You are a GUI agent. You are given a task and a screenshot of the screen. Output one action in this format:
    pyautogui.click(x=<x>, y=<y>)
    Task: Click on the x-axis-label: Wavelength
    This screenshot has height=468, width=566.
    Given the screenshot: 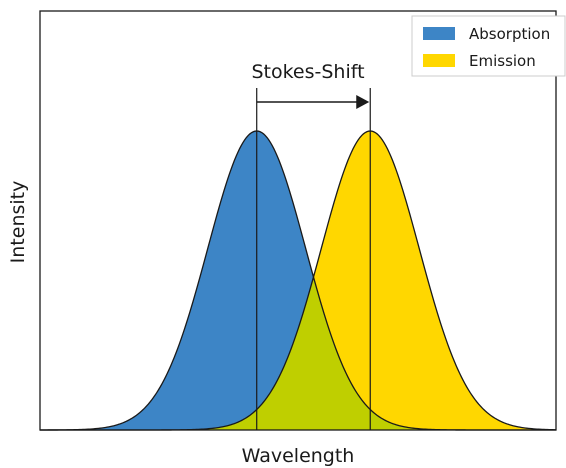 What is the action you would take?
    pyautogui.click(x=298, y=456)
    